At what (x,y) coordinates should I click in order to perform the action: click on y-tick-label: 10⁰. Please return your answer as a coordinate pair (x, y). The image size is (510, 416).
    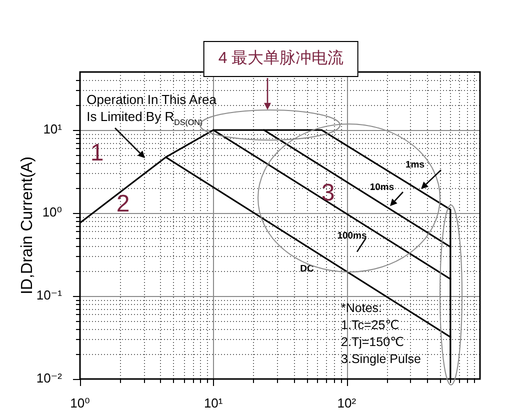
    Looking at the image, I should click on (52, 212).